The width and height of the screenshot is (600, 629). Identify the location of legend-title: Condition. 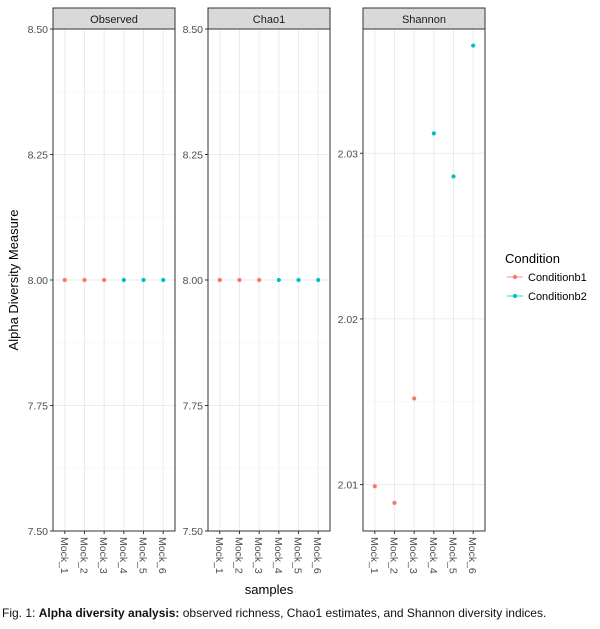
(532, 258).